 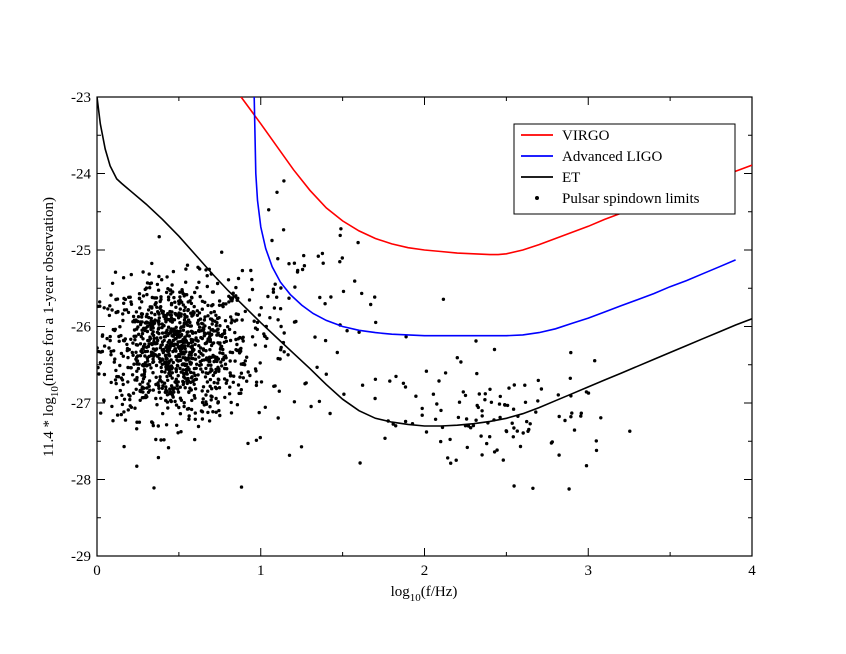 What do you see at coordinates (81, 251) in the screenshot?
I see `y-tick-label: -25` at bounding box center [81, 251].